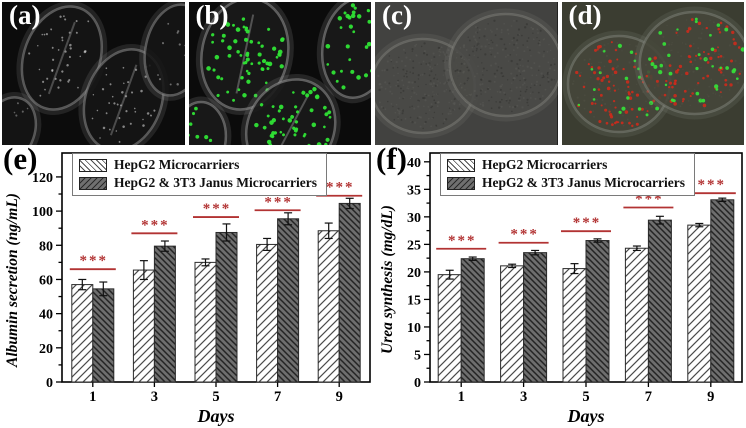  Describe the element at coordinates (25, 16) in the screenshot. I see `panel-label-a: (a)` at that location.